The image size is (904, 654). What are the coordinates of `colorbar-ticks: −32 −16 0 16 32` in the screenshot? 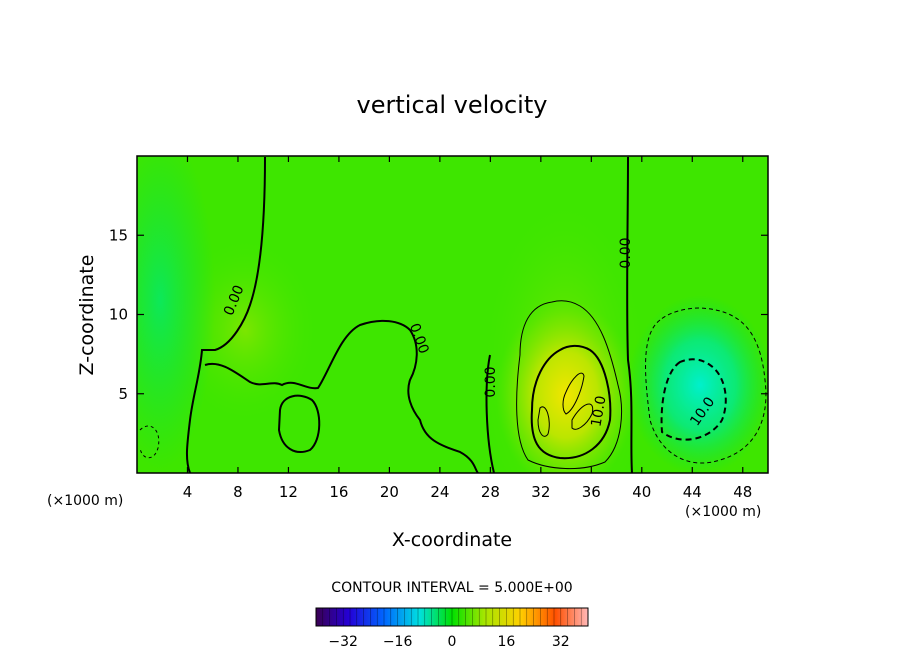 It's located at (448, 642).